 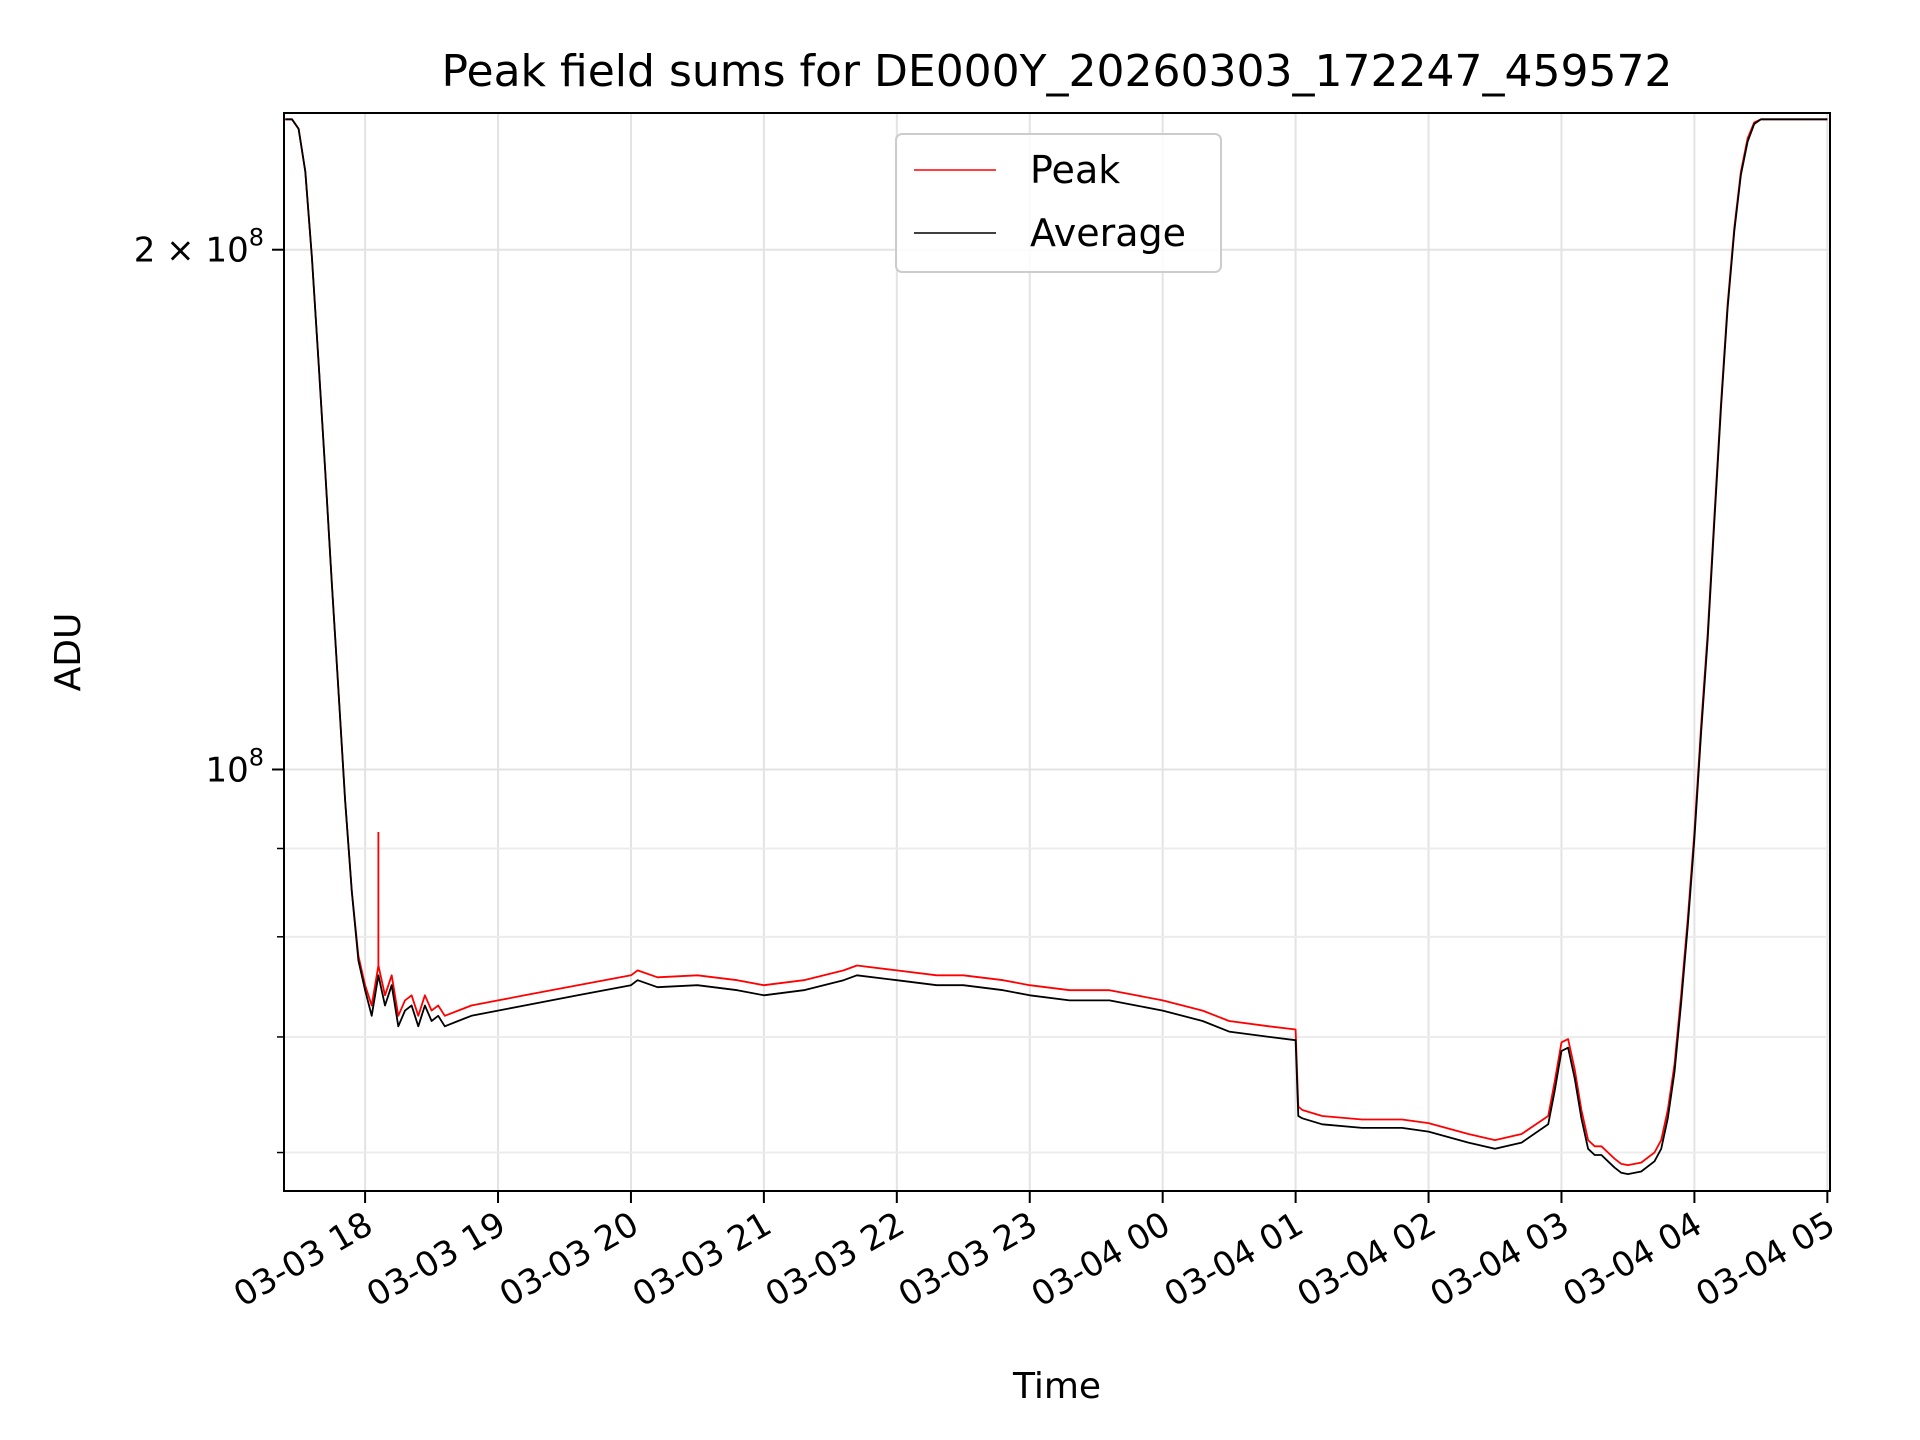 What do you see at coordinates (199, 247) in the screenshot?
I see `y-tick-label: 2 × 108` at bounding box center [199, 247].